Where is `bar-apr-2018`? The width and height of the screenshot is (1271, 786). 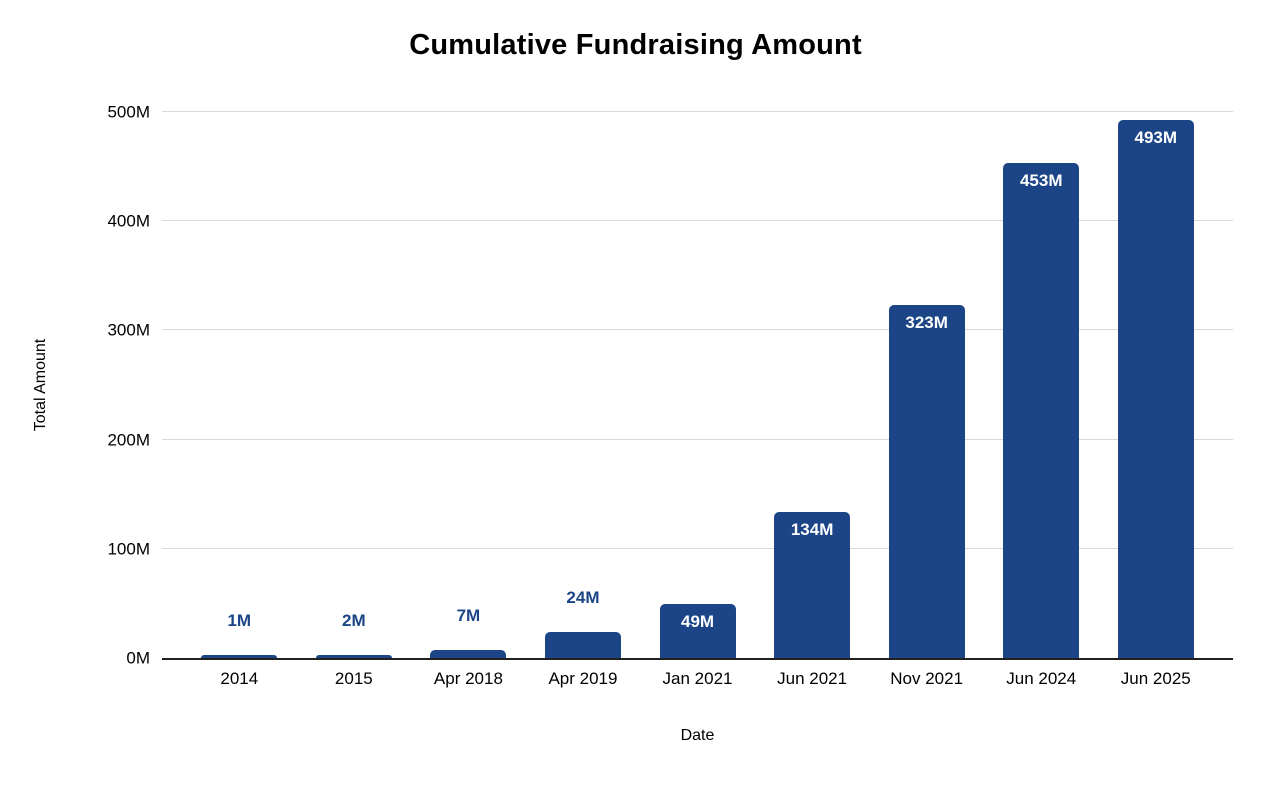 bar-apr-2018 is located at coordinates (468, 654).